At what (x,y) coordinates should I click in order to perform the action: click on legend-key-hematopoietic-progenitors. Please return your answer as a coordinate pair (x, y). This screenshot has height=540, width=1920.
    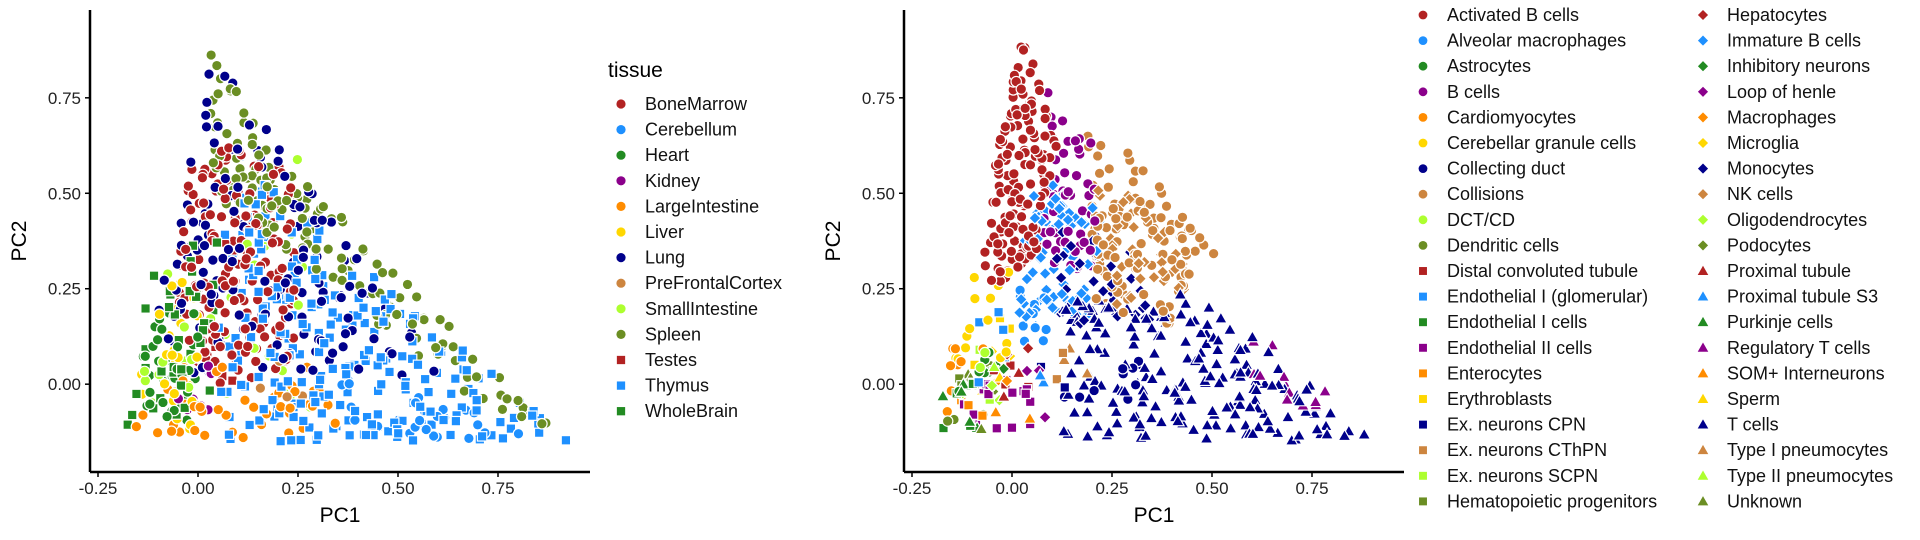
    Looking at the image, I should click on (1423, 501).